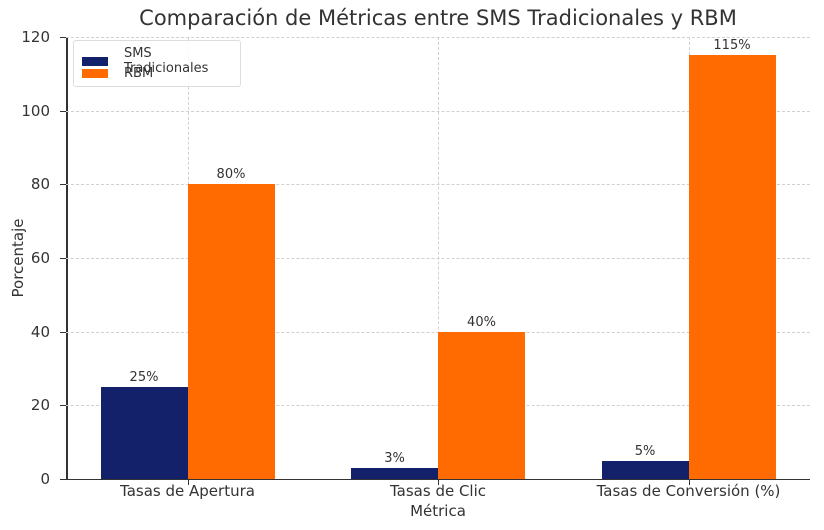  I want to click on x-gridline, so click(438, 258).